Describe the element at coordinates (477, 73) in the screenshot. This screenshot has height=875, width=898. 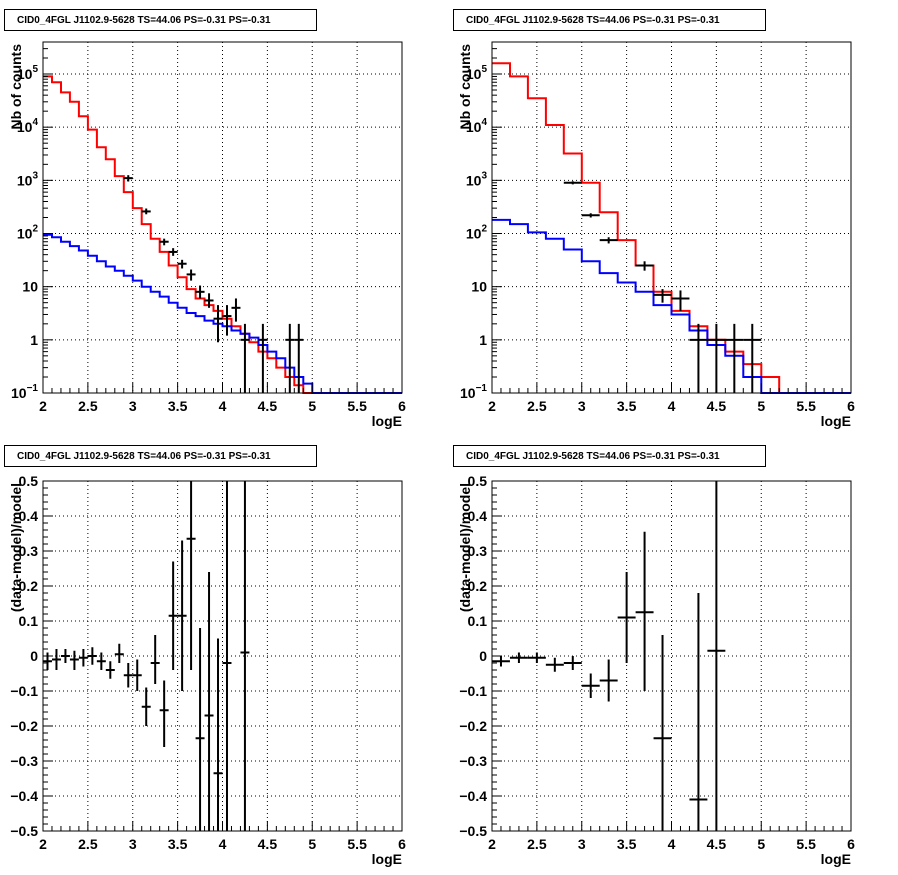
I see `y-tick-label: 10⁵` at that location.